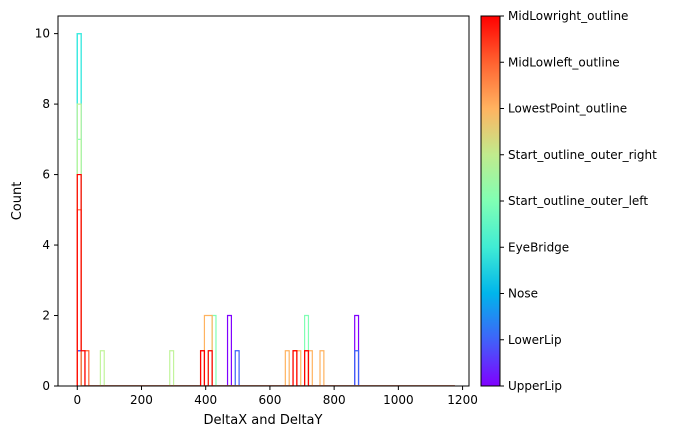 Image resolution: width=689 pixels, height=442 pixels. I want to click on y-tick-label: 10, so click(42, 34).